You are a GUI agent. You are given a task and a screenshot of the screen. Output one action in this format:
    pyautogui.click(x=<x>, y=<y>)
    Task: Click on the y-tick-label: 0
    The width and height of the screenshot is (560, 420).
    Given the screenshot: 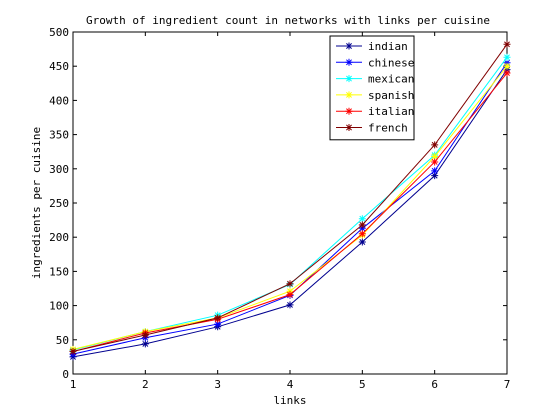 What is the action you would take?
    pyautogui.click(x=65, y=374)
    